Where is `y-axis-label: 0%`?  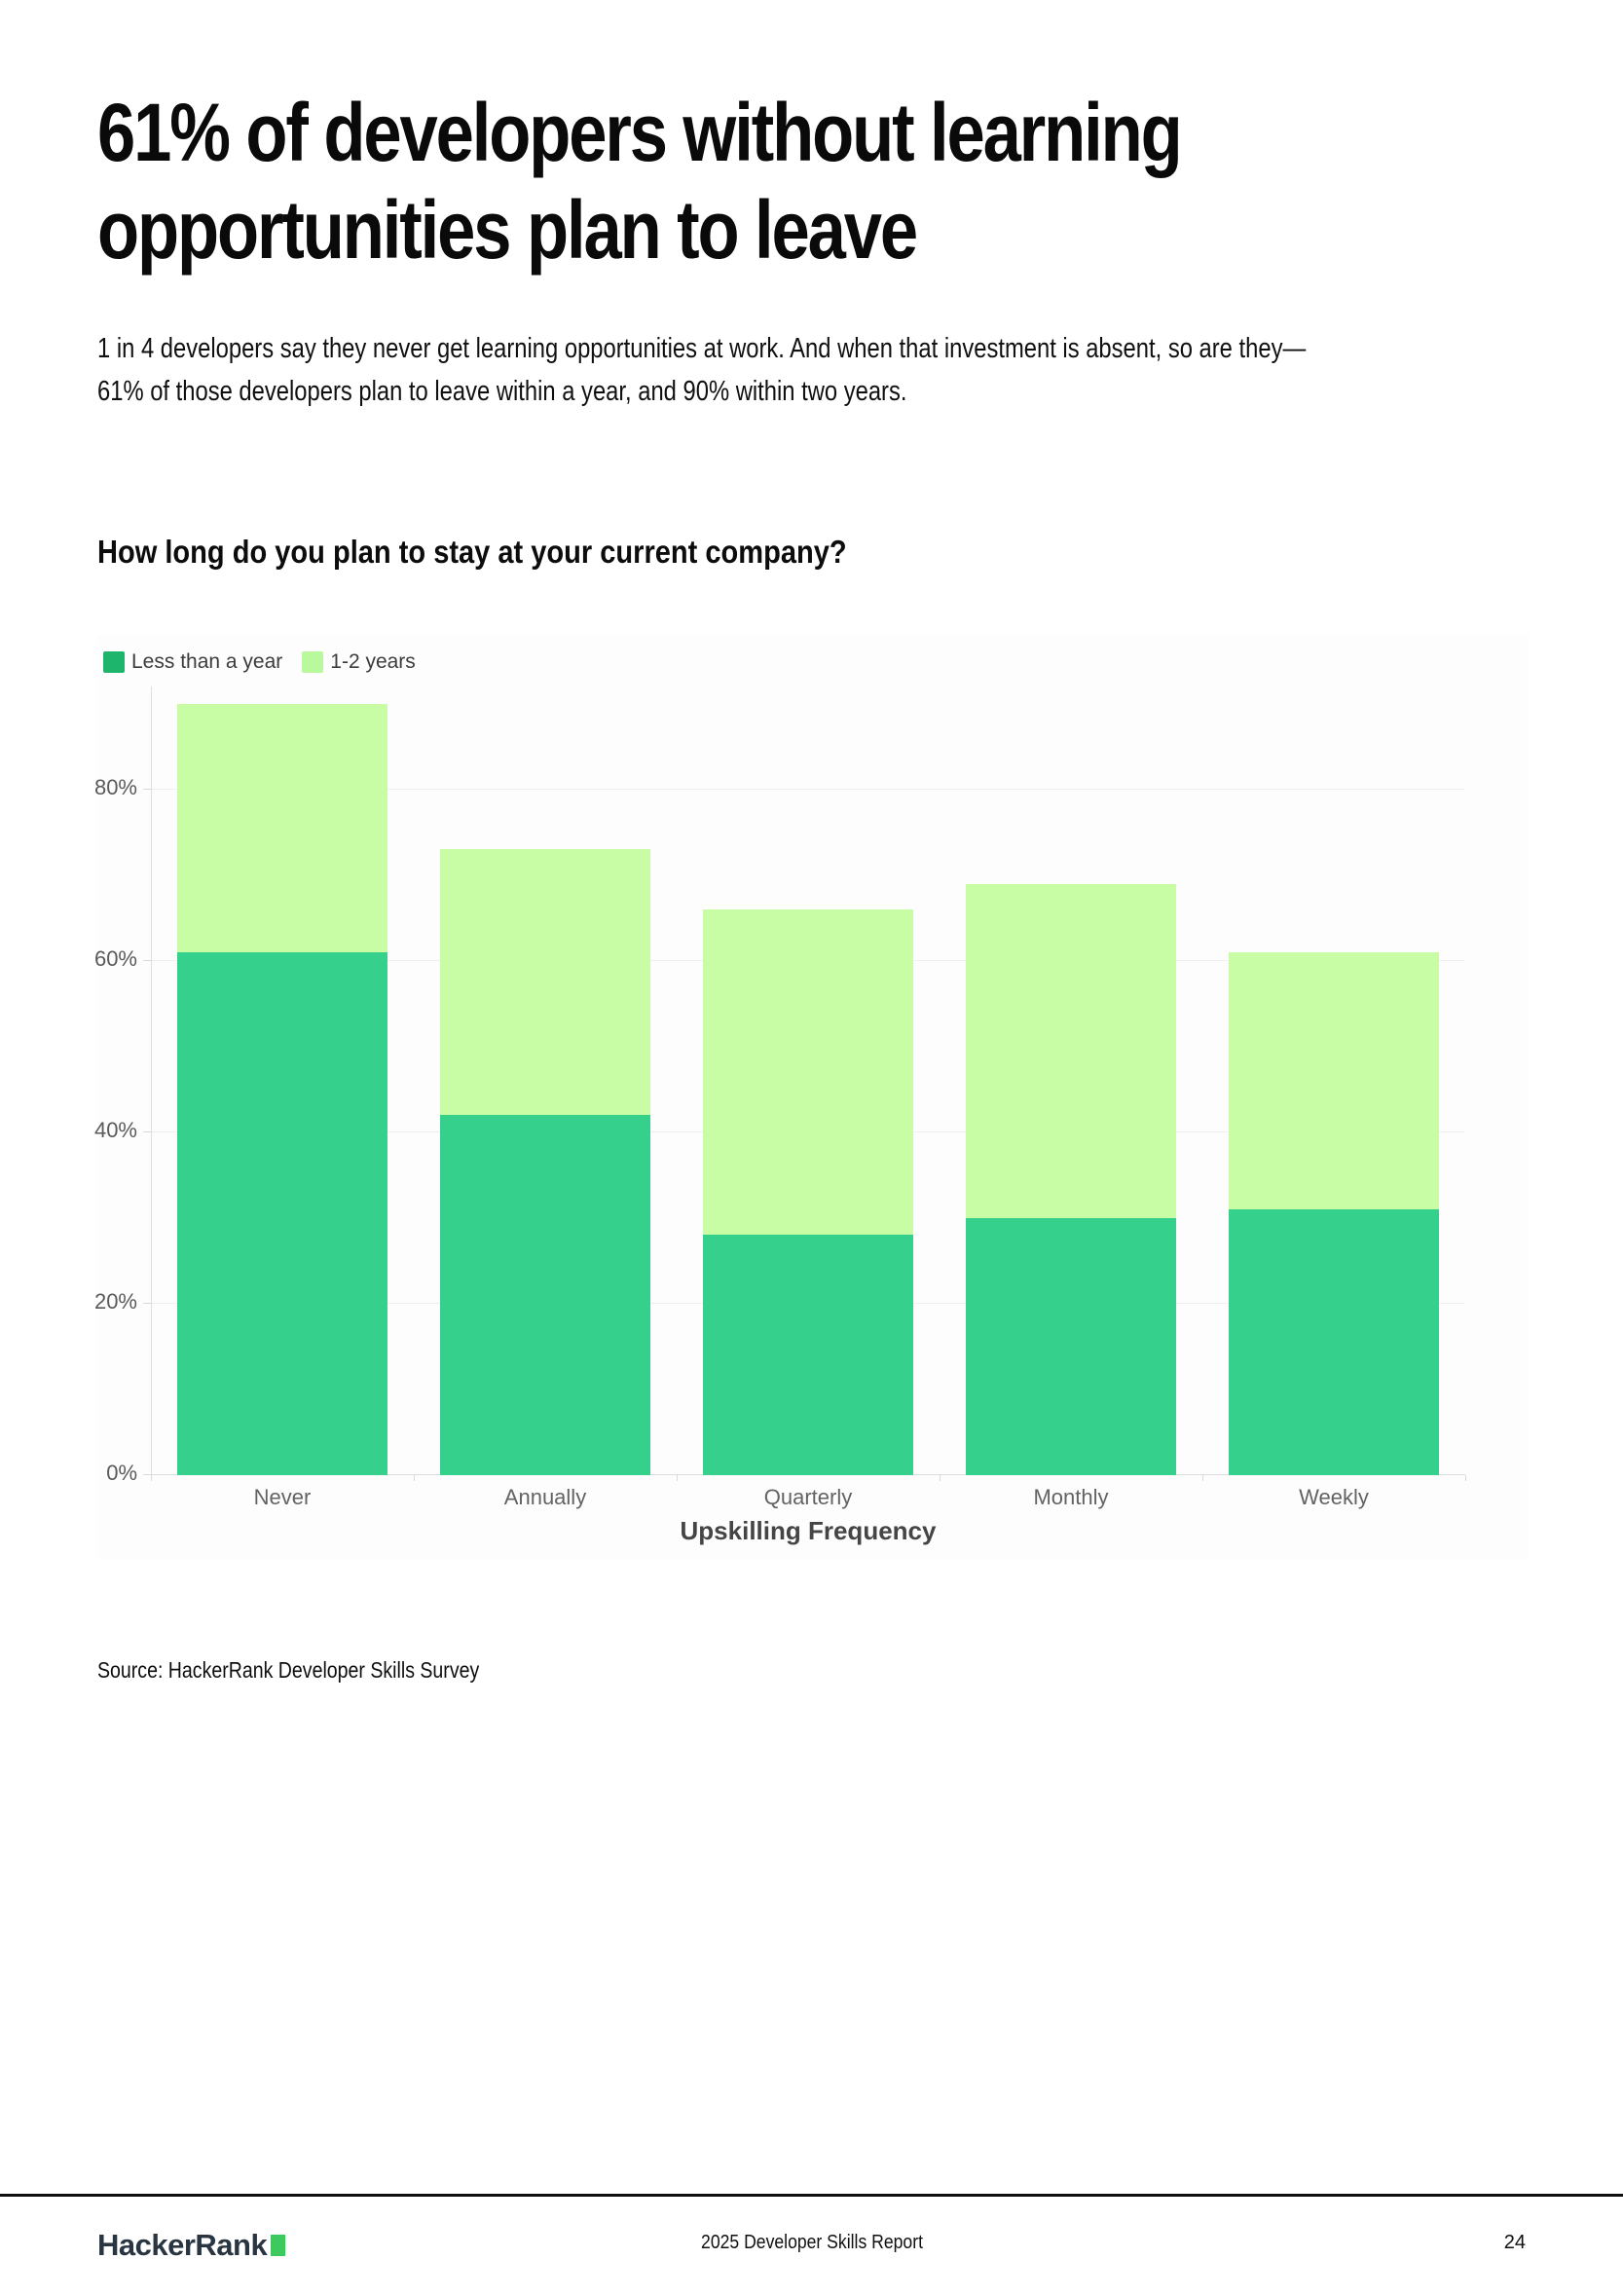 y-axis-label: 0% is located at coordinates (121, 1473).